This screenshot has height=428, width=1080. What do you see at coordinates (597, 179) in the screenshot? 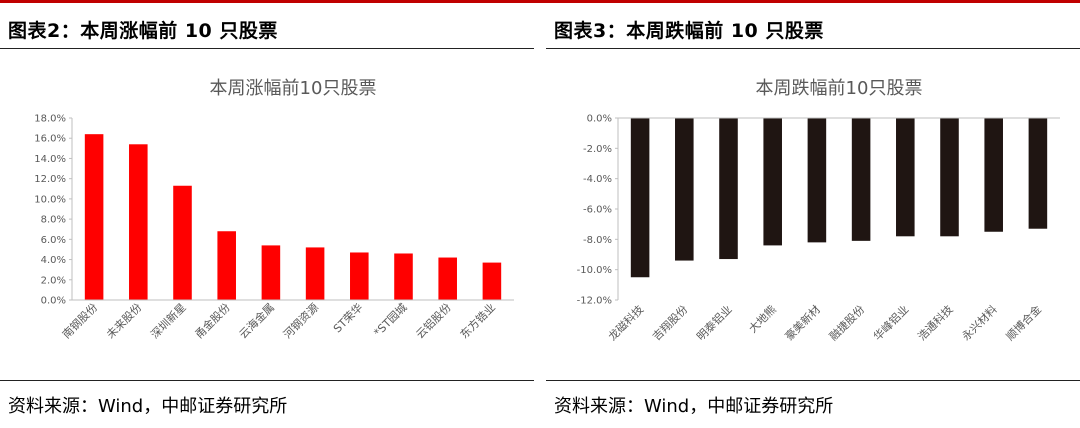
I see `y-tick-label: -4.0%` at bounding box center [597, 179].